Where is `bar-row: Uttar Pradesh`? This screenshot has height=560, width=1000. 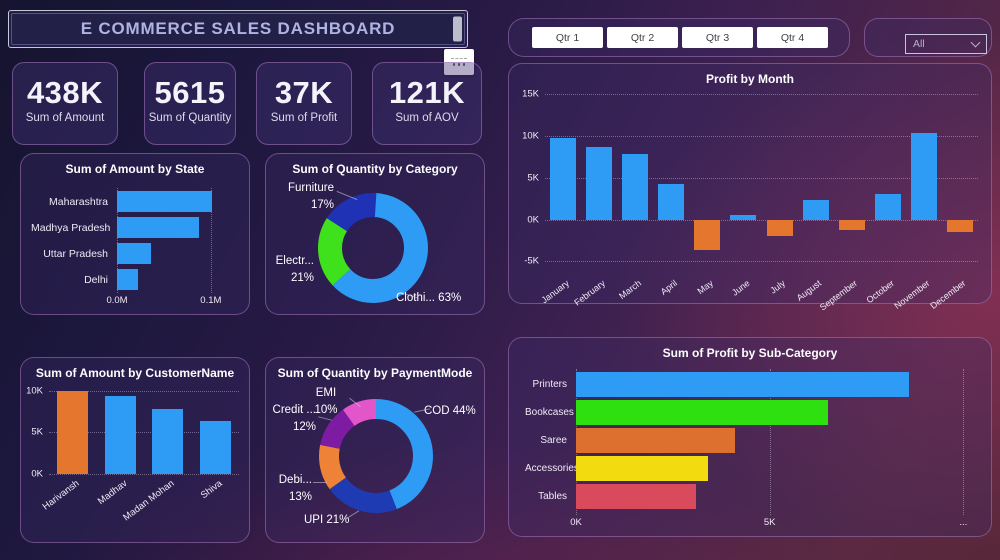
bar-row: Uttar Pradesh is located at coordinates (135, 253).